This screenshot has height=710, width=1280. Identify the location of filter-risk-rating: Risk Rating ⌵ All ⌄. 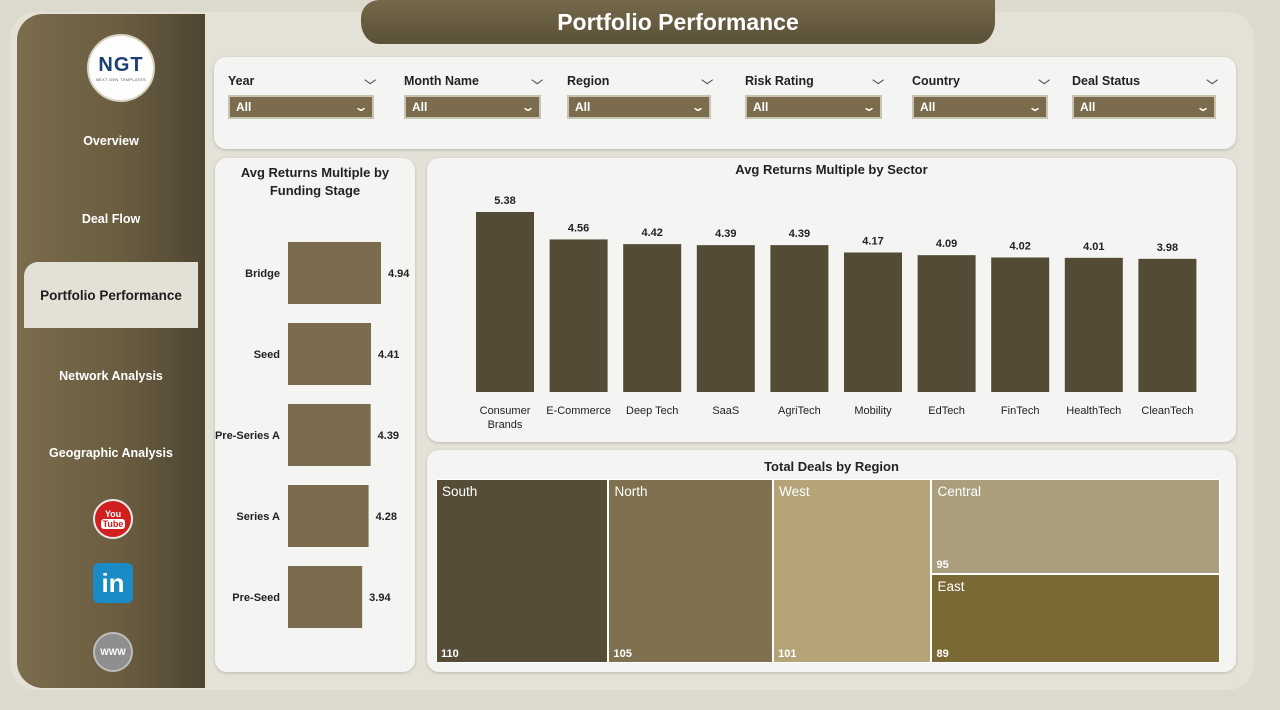
(814, 95).